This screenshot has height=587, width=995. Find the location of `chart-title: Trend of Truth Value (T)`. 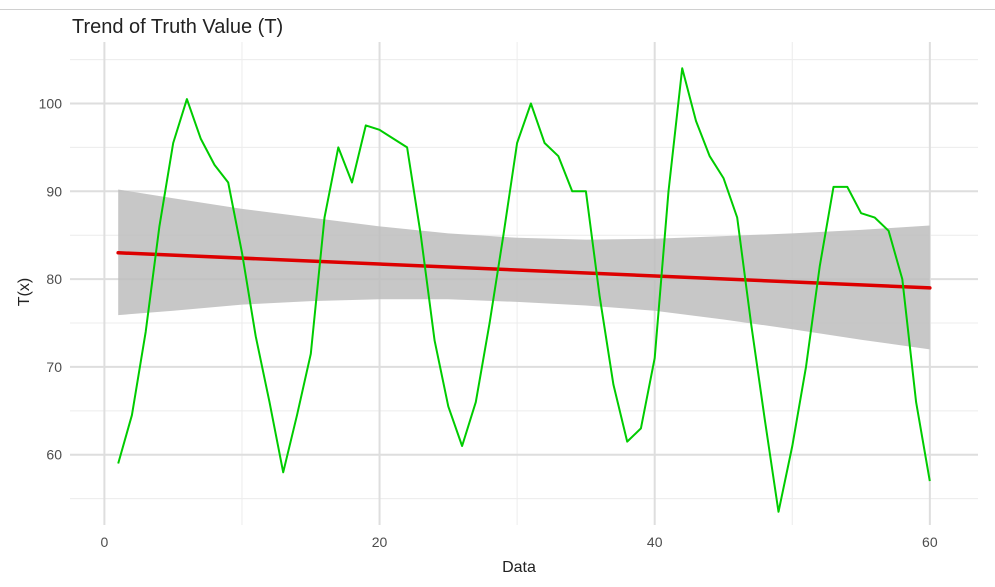

chart-title: Trend of Truth Value (T) is located at coordinates (178, 27).